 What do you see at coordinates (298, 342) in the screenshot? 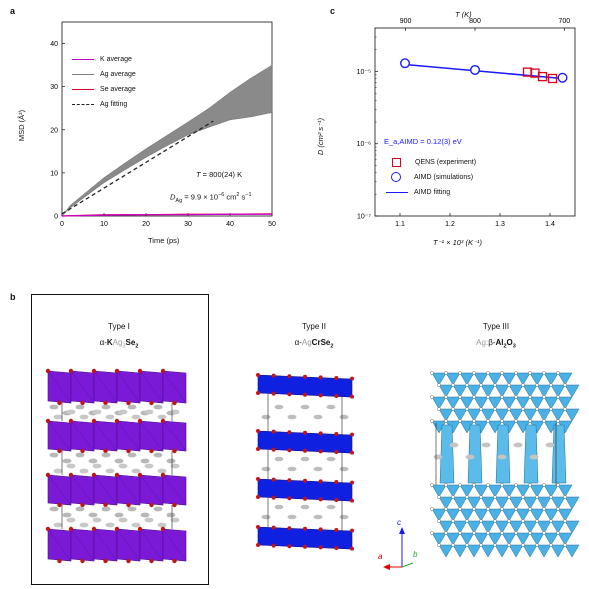
I see `type-ii-prefix: α-` at bounding box center [298, 342].